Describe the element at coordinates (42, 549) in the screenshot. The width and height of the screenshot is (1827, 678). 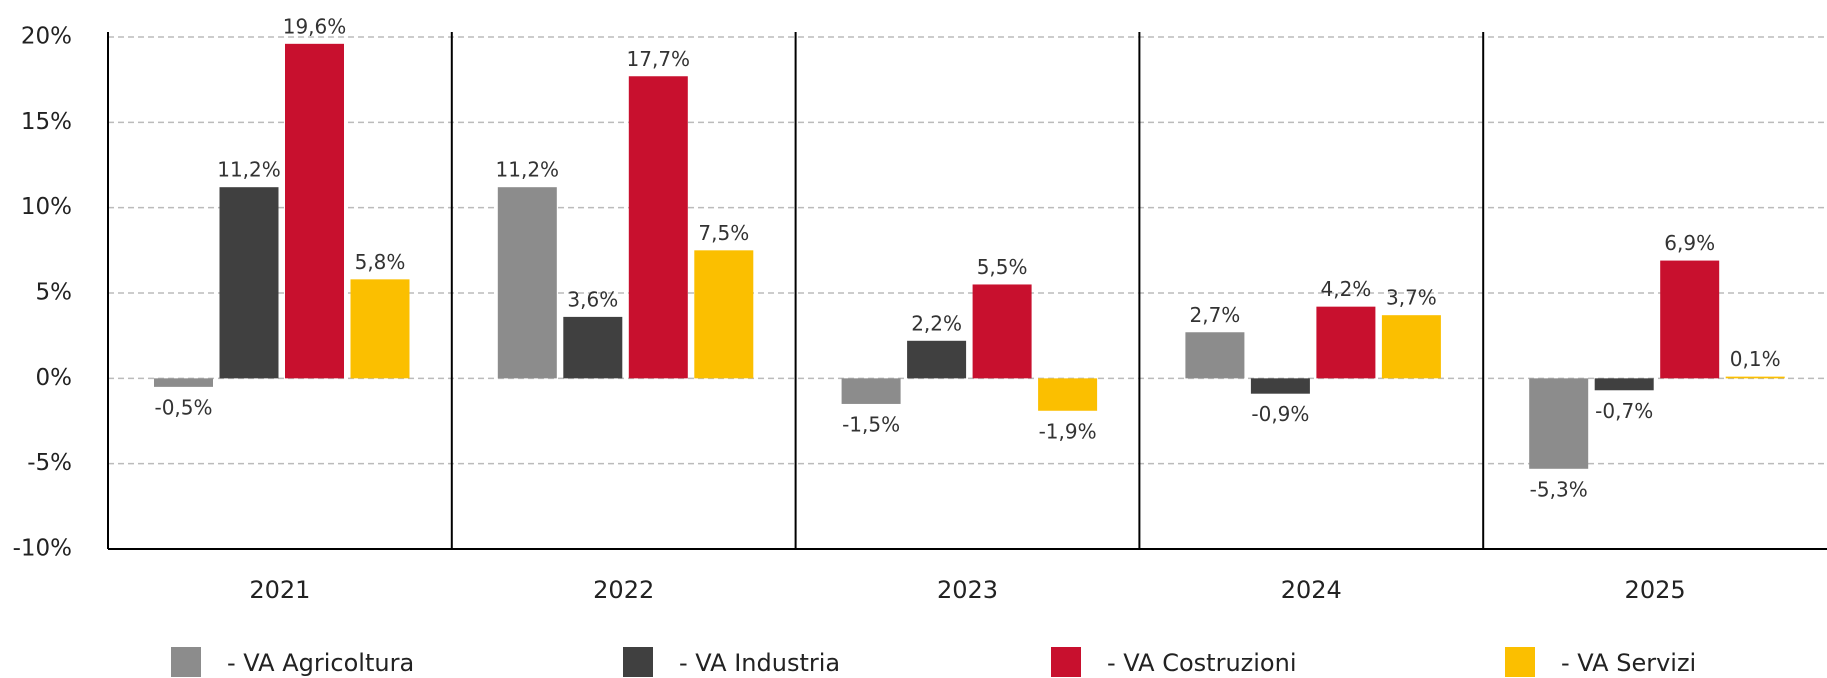
I see `y-tick-label: -10%` at that location.